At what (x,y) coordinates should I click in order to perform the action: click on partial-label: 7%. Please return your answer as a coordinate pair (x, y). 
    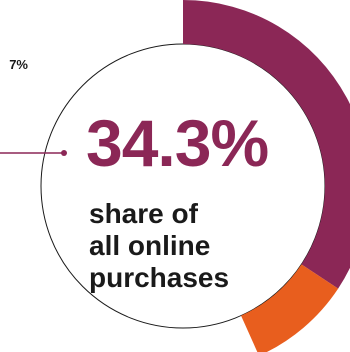
    Looking at the image, I should click on (18, 64).